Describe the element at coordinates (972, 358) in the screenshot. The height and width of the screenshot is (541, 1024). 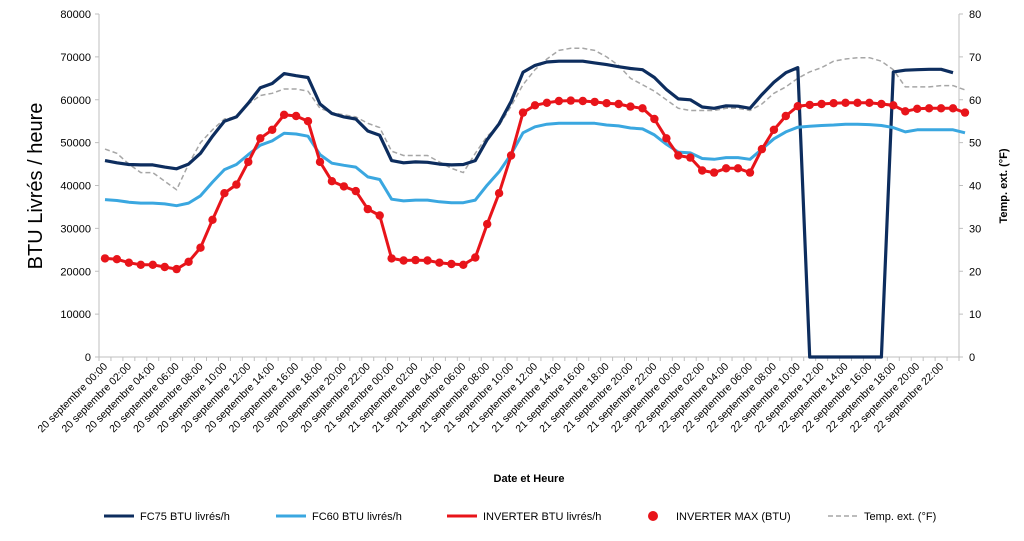
I see `y2-tick-label: 0` at that location.